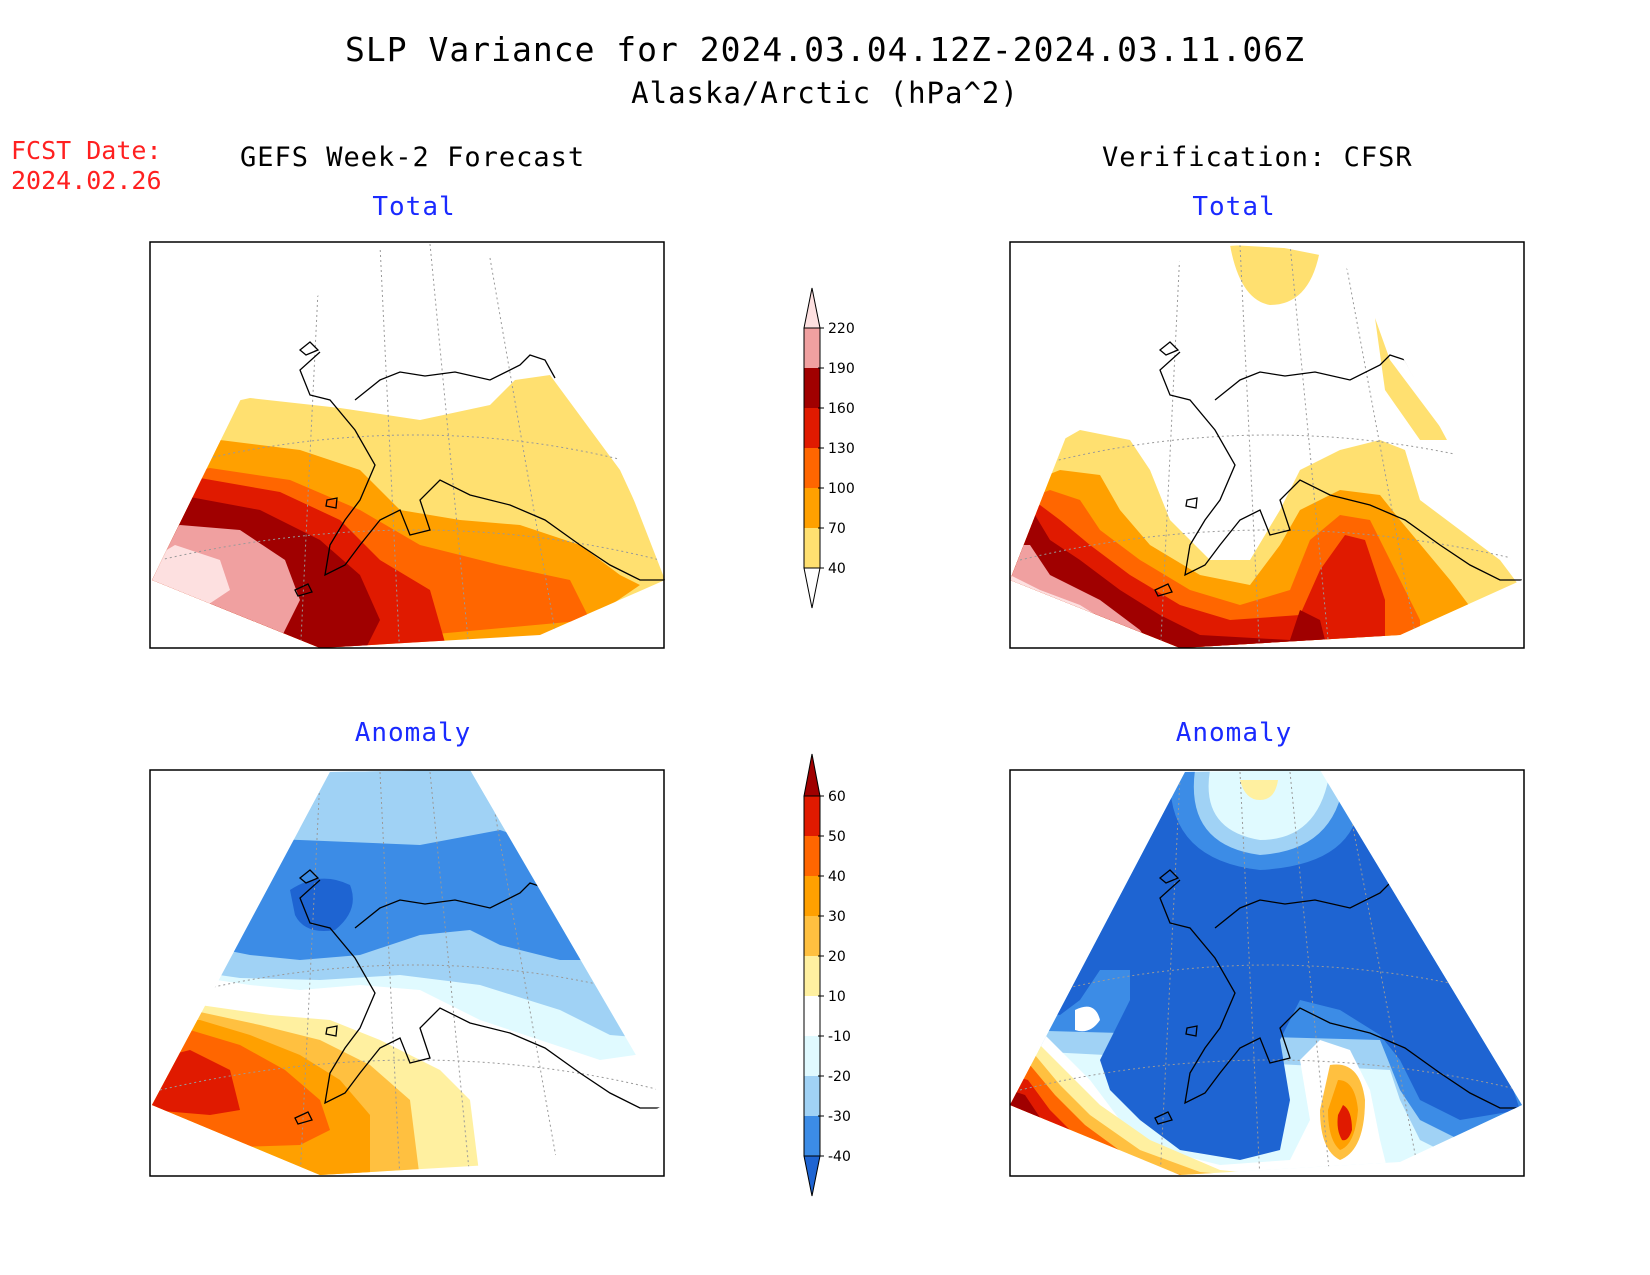 The width and height of the screenshot is (1650, 1275). I want to click on map-verification-total, so click(1267, 445).